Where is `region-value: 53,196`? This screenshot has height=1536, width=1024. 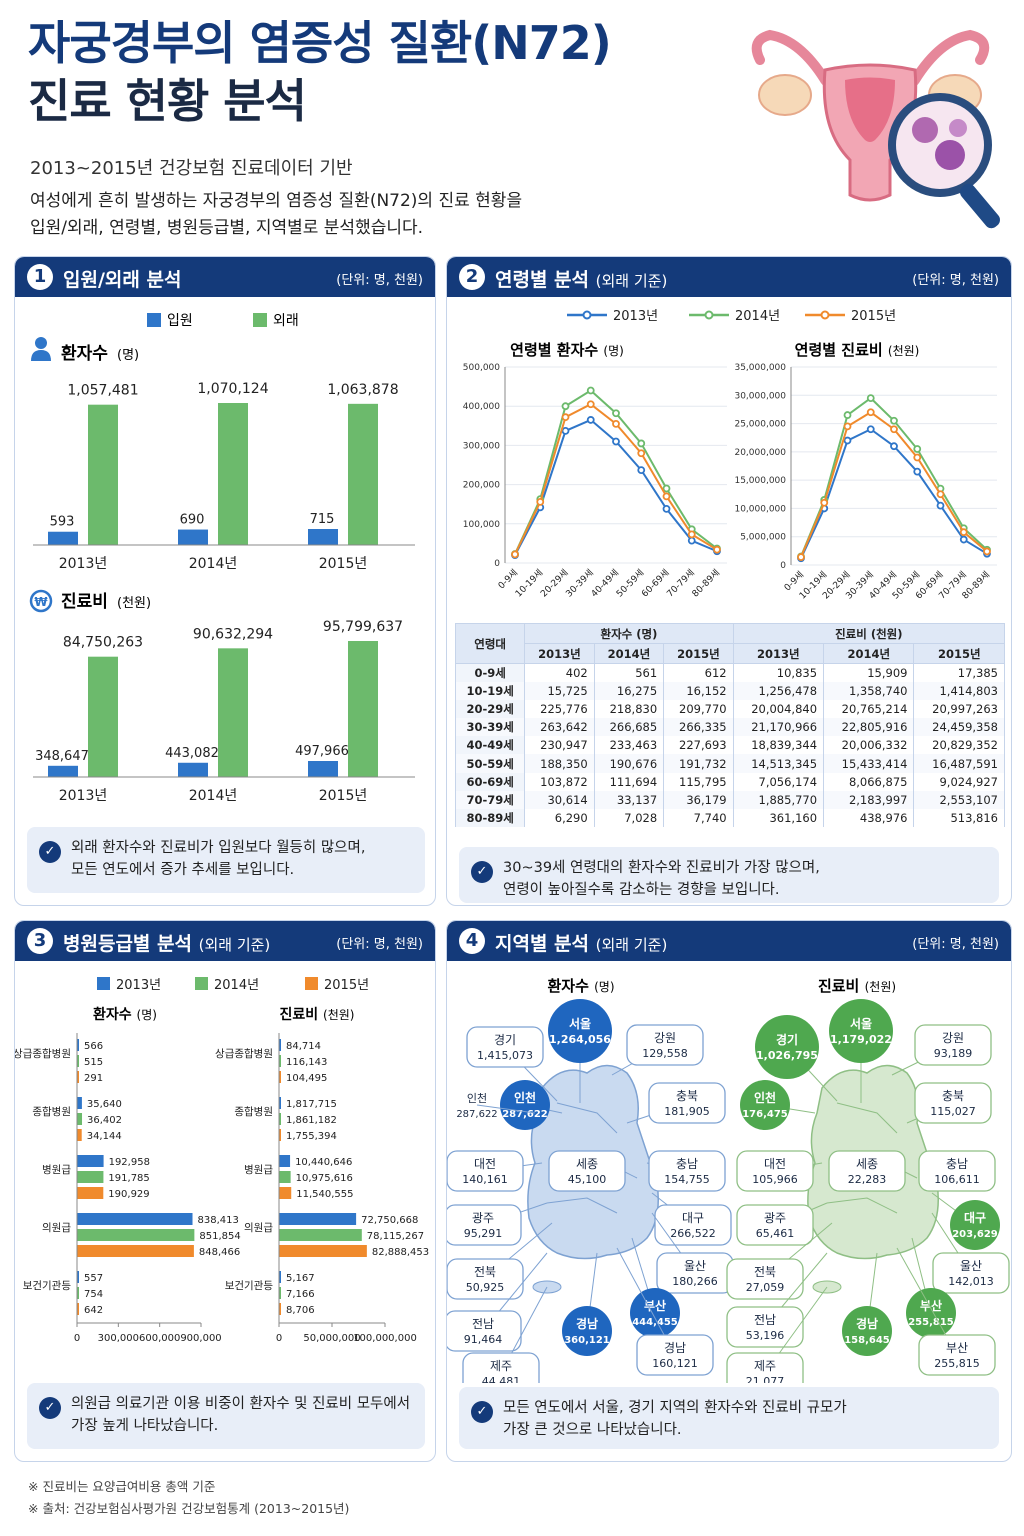
region-value: 53,196 is located at coordinates (765, 1335).